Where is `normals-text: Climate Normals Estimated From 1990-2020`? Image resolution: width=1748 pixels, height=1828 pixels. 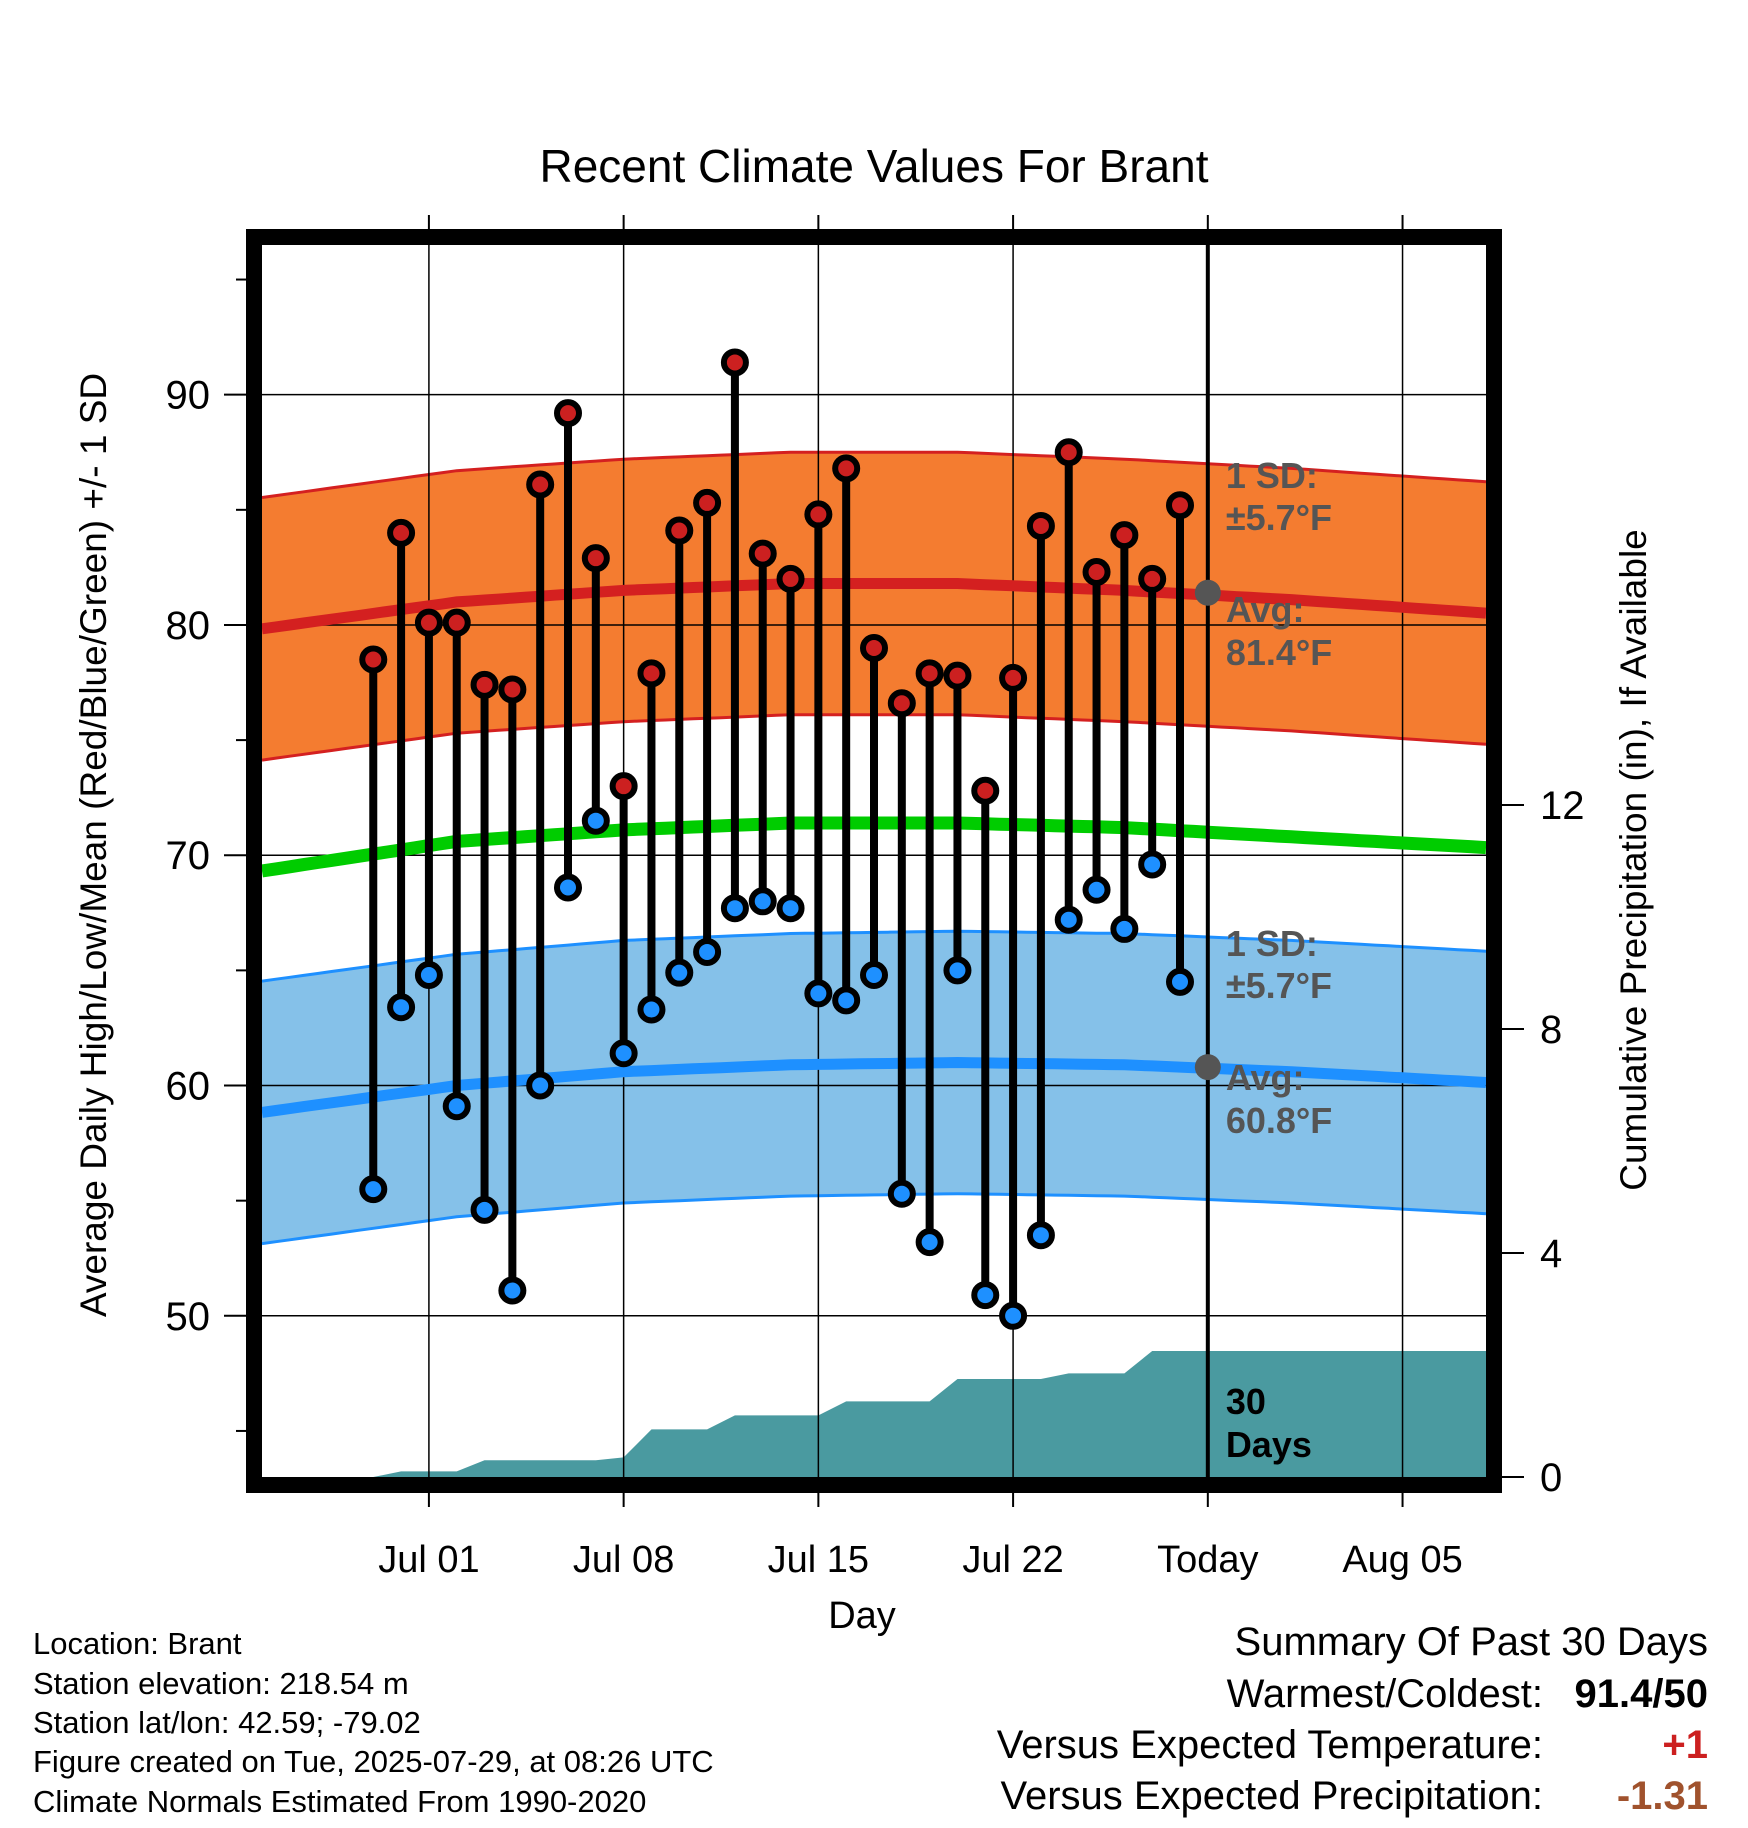 normals-text: Climate Normals Estimated From 1990-2020 is located at coordinates (340, 1801).